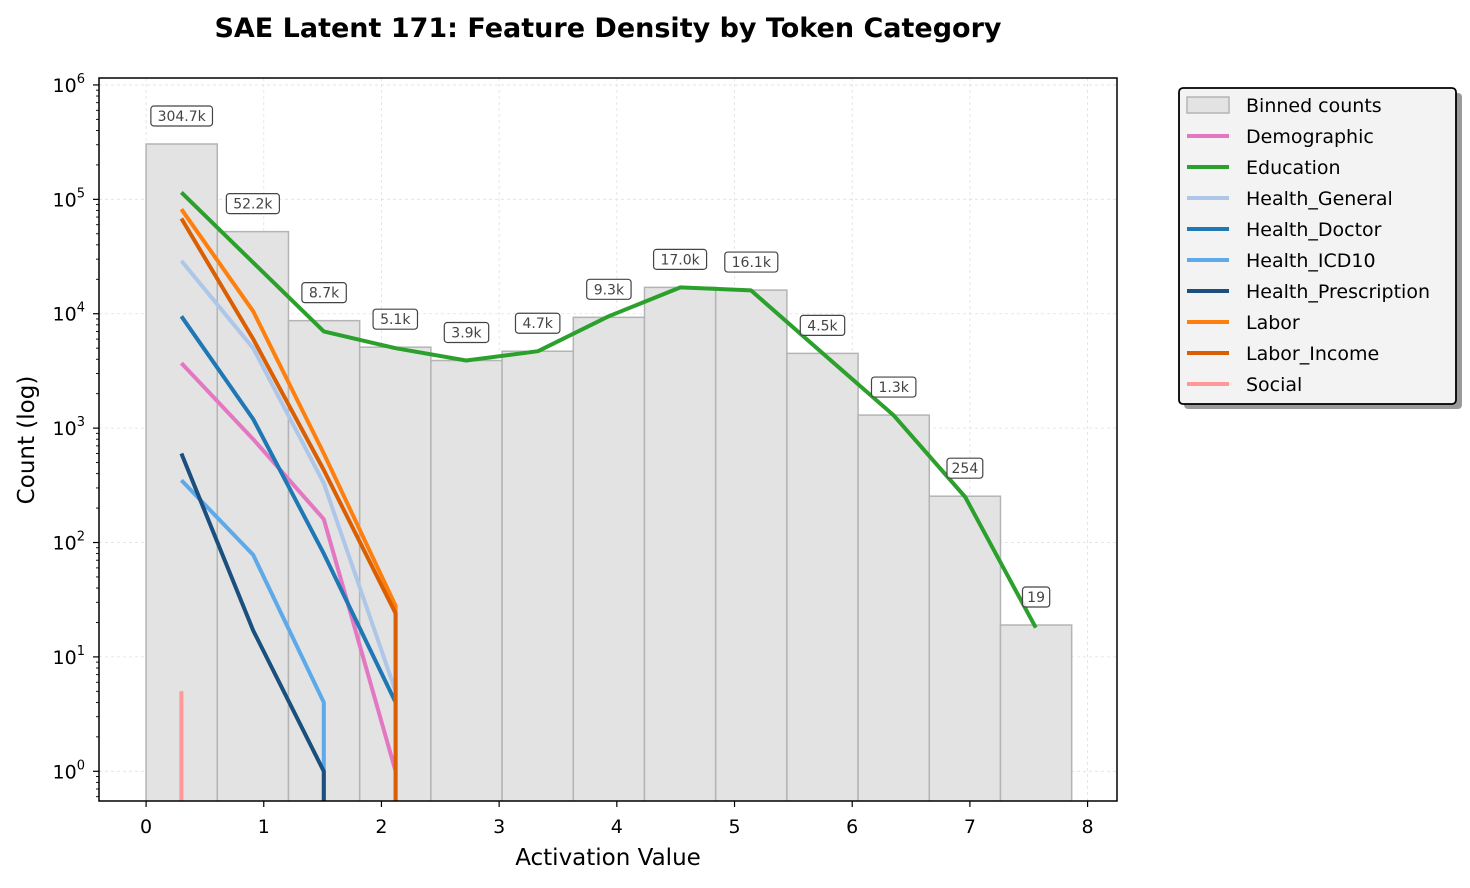 The width and height of the screenshot is (1470, 888). What do you see at coordinates (381, 827) in the screenshot?
I see `x-tick-label: 2` at bounding box center [381, 827].